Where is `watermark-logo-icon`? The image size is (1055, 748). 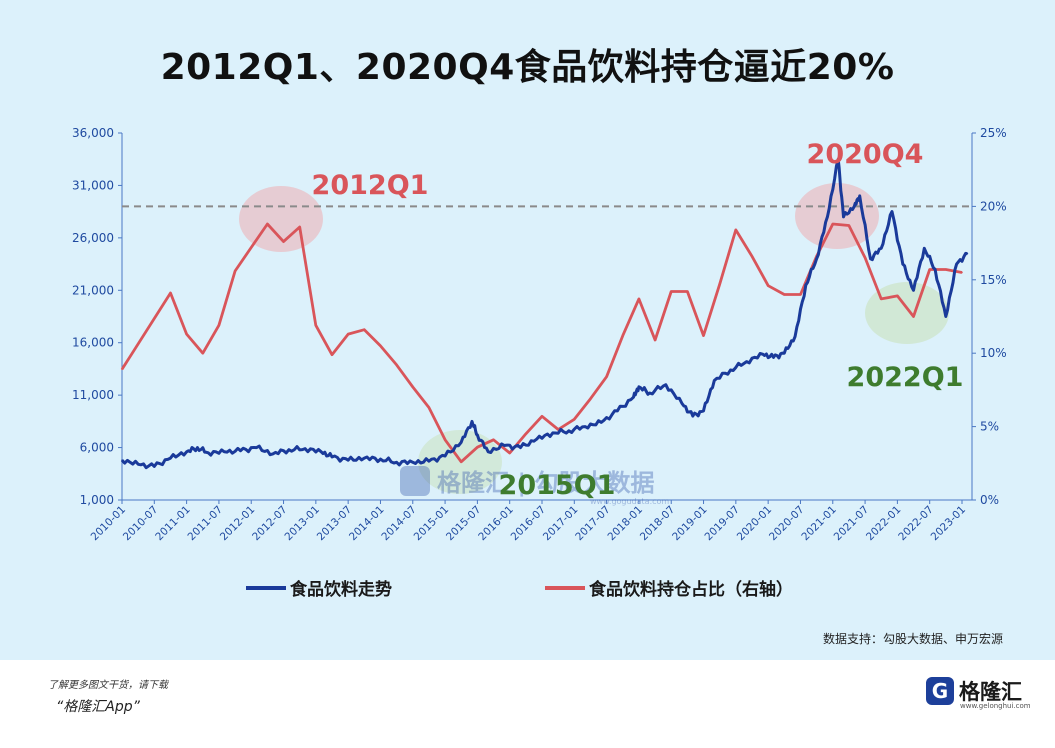 watermark-logo-icon is located at coordinates (415, 481).